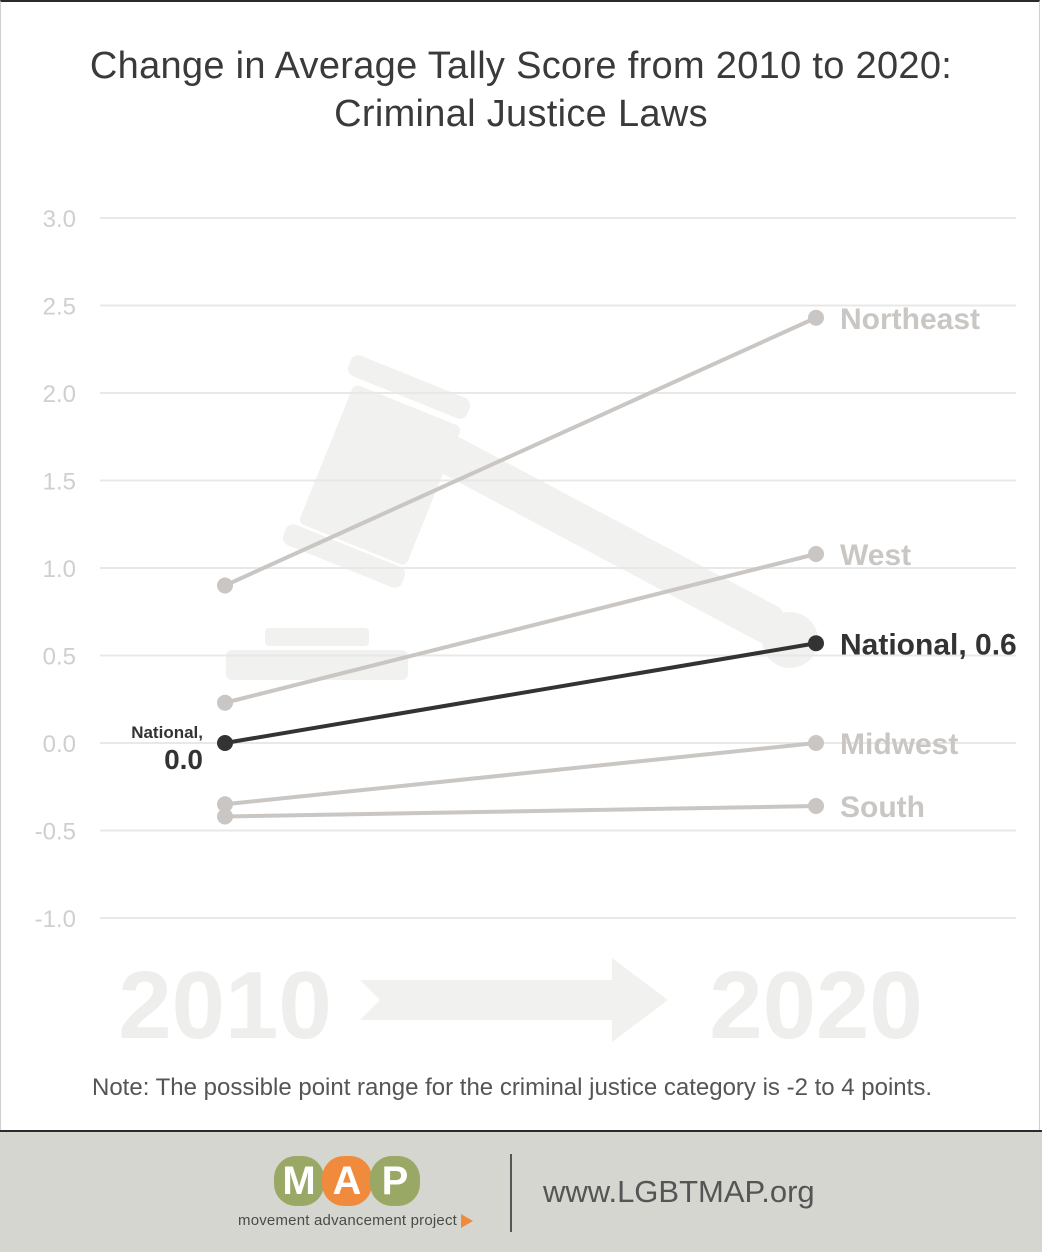 The height and width of the screenshot is (1252, 1042). Describe the element at coordinates (225, 702) in the screenshot. I see `data-point-west-2010` at that location.